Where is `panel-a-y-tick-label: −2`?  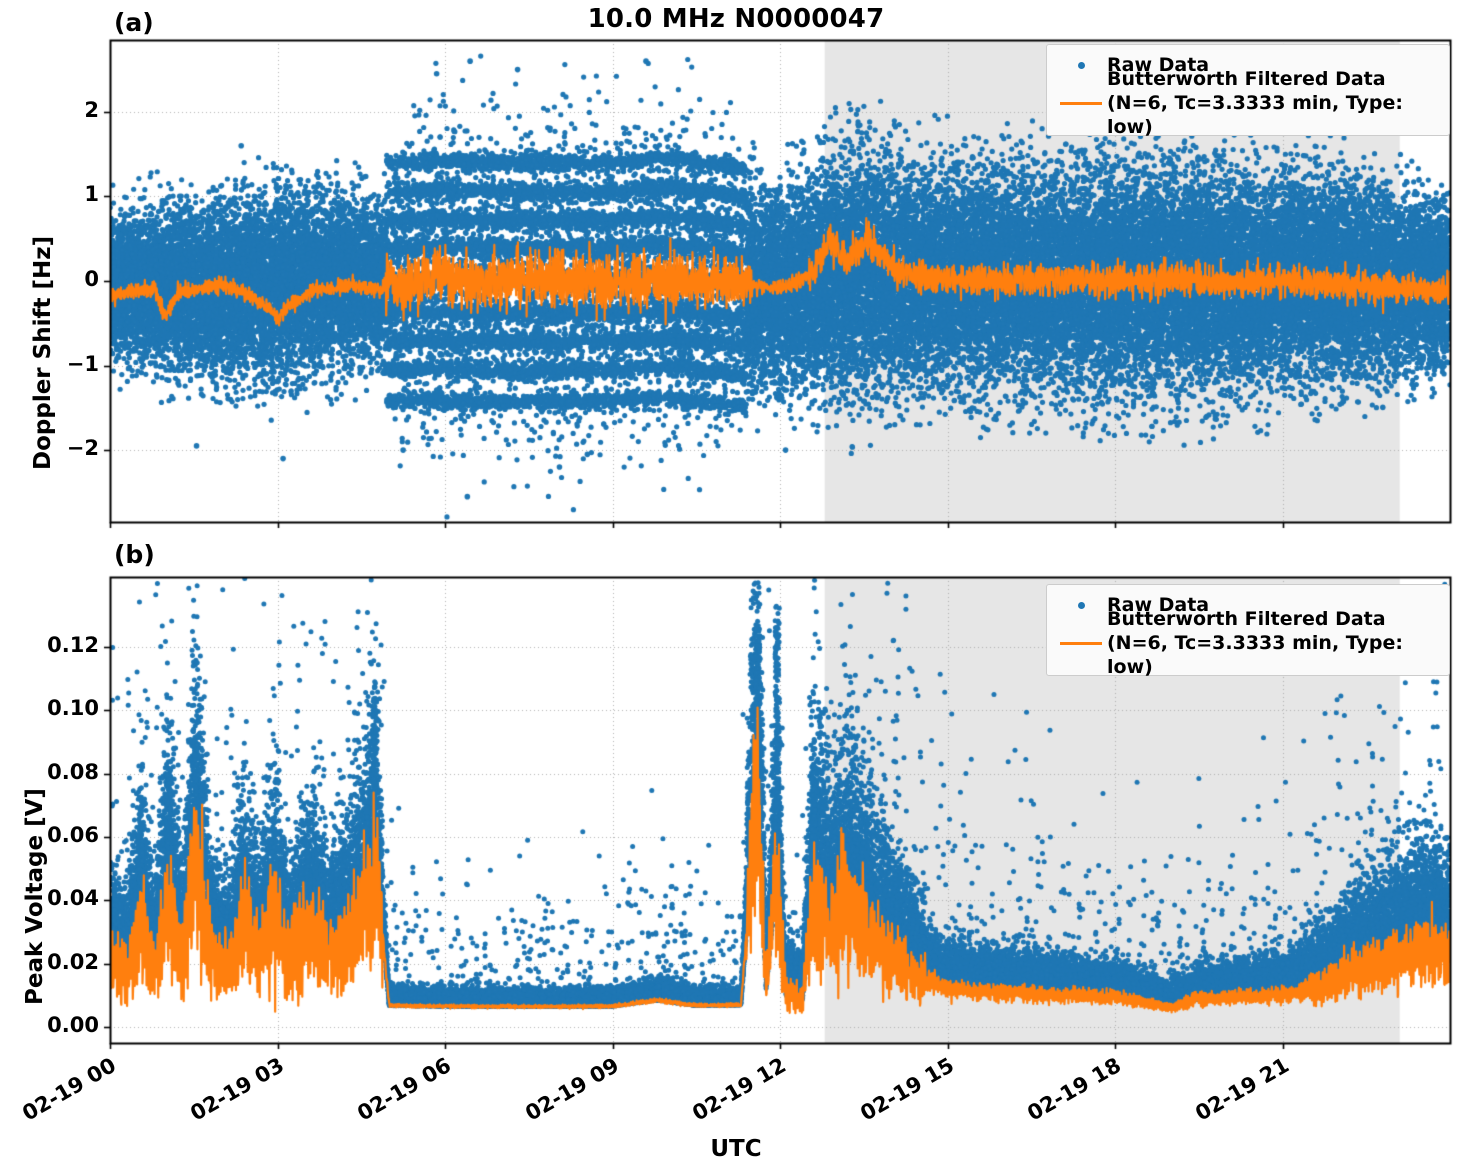 panel-a-y-tick-label: −2 is located at coordinates (82, 448).